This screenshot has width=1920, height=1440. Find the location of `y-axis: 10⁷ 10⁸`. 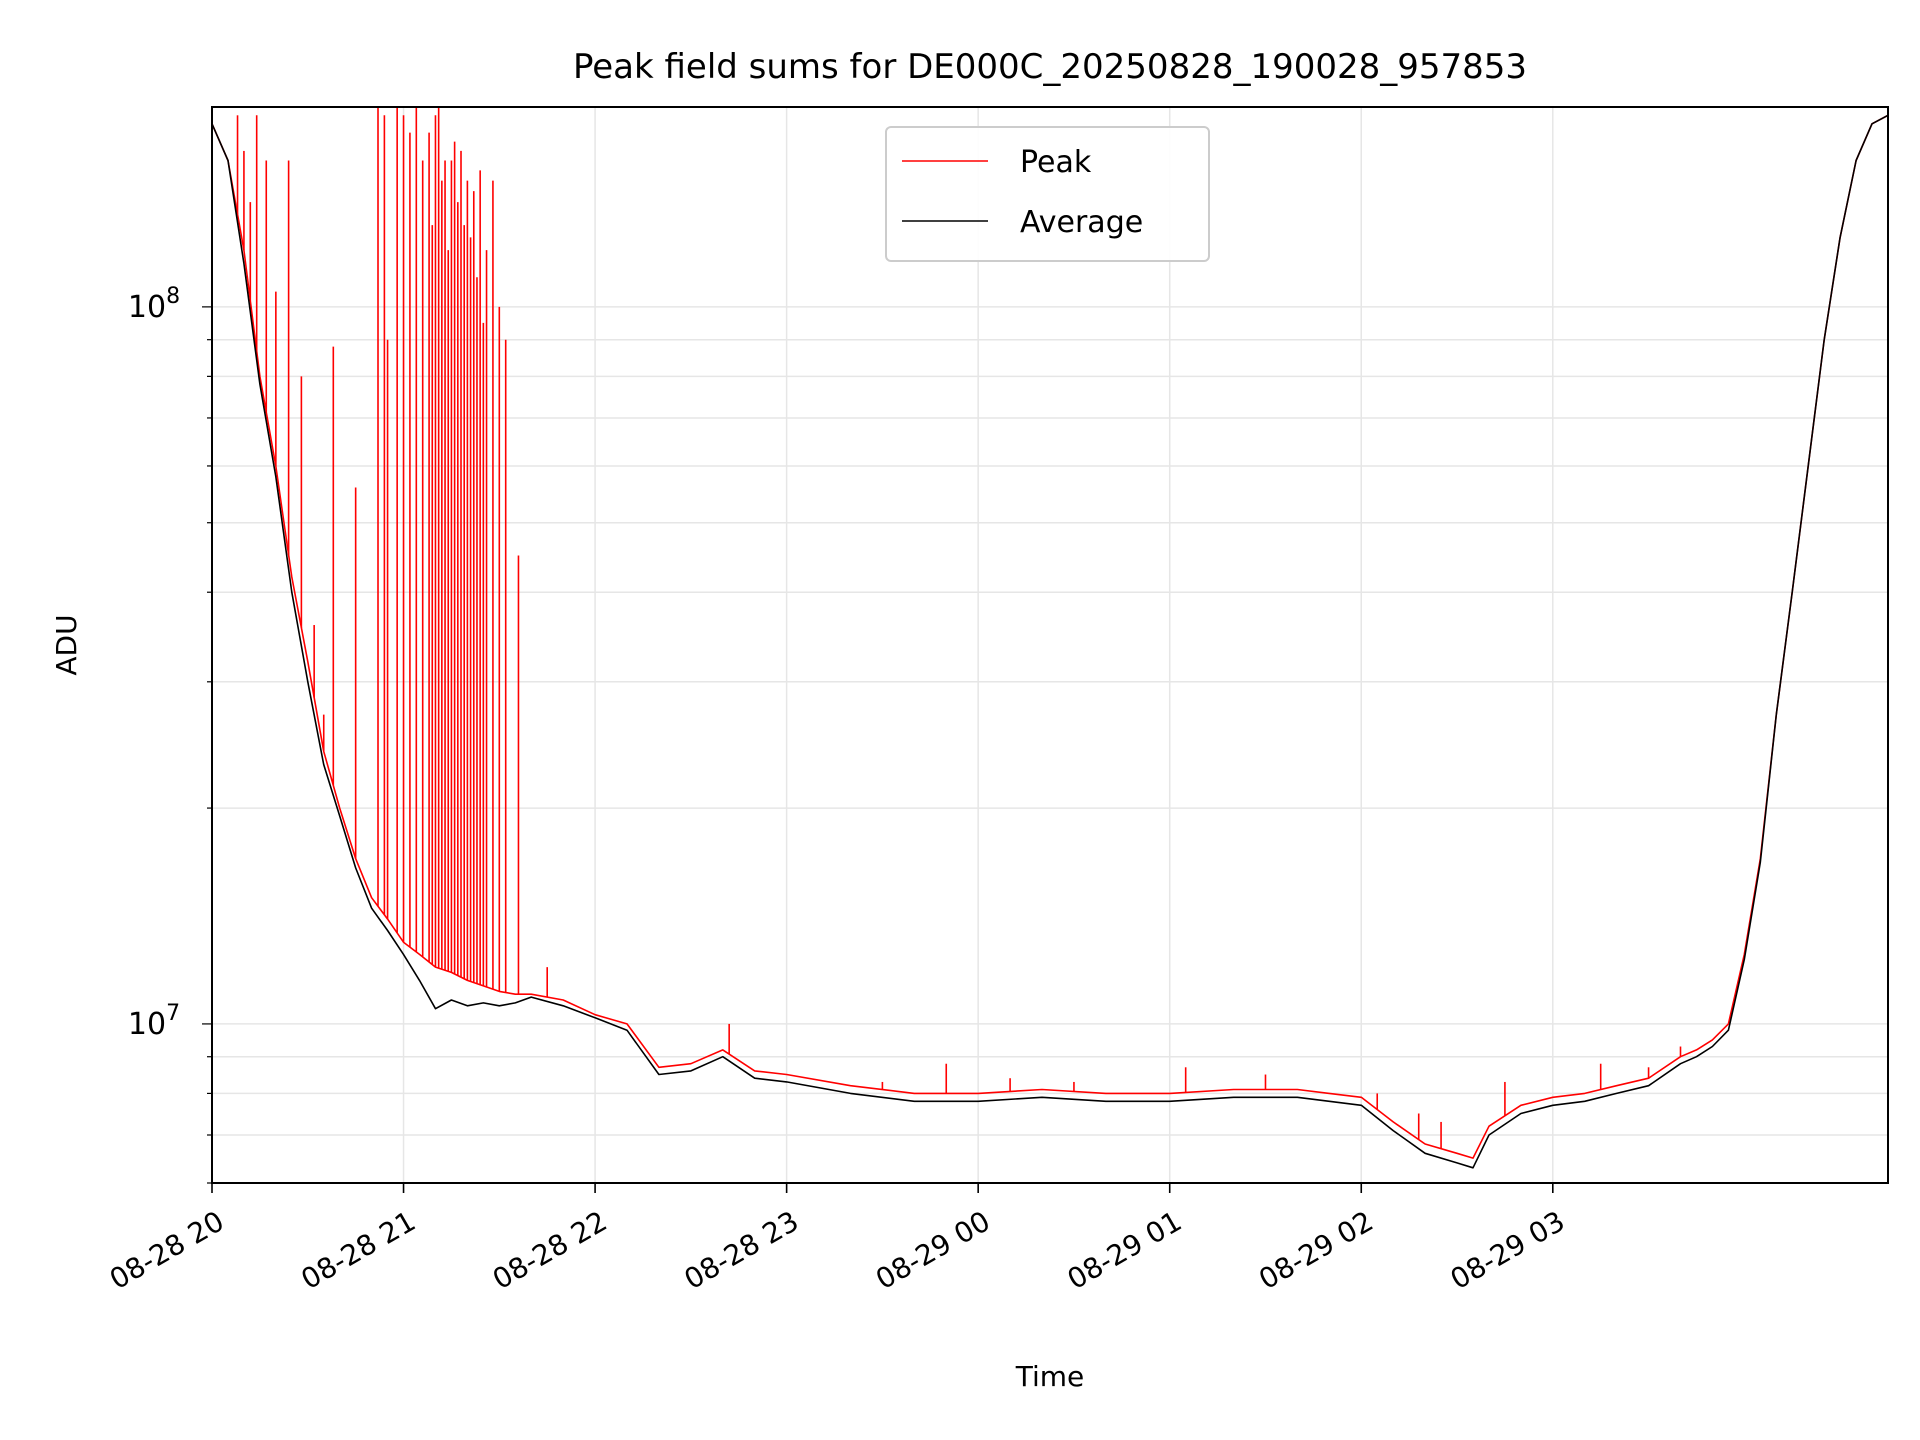

y-axis: 10⁷ 10⁸ is located at coordinates (170, 734).